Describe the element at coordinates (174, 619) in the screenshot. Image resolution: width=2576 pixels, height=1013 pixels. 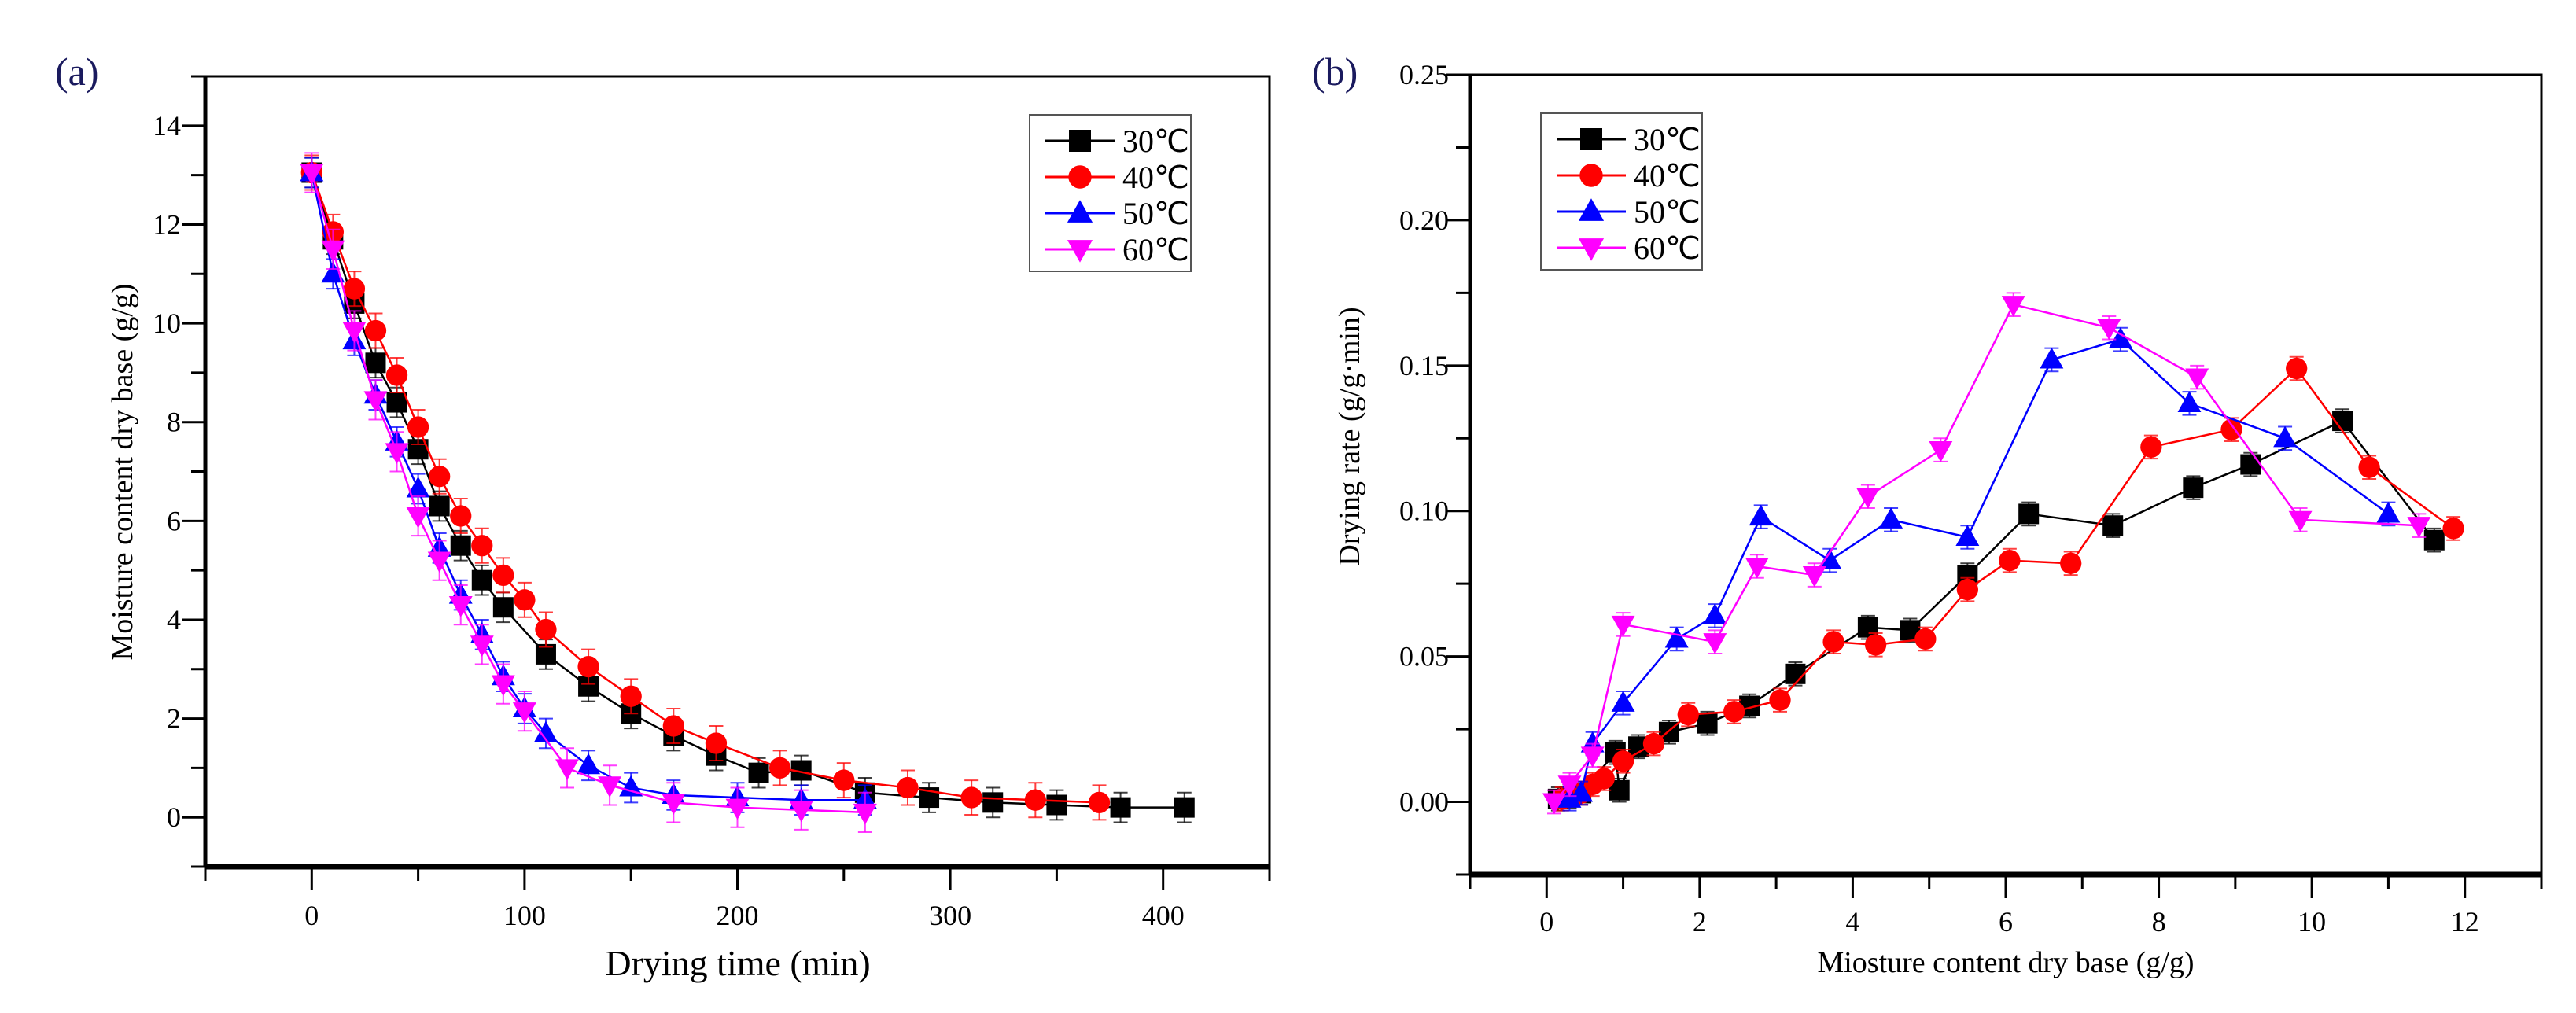
I see `y-tick-label: 4` at that location.